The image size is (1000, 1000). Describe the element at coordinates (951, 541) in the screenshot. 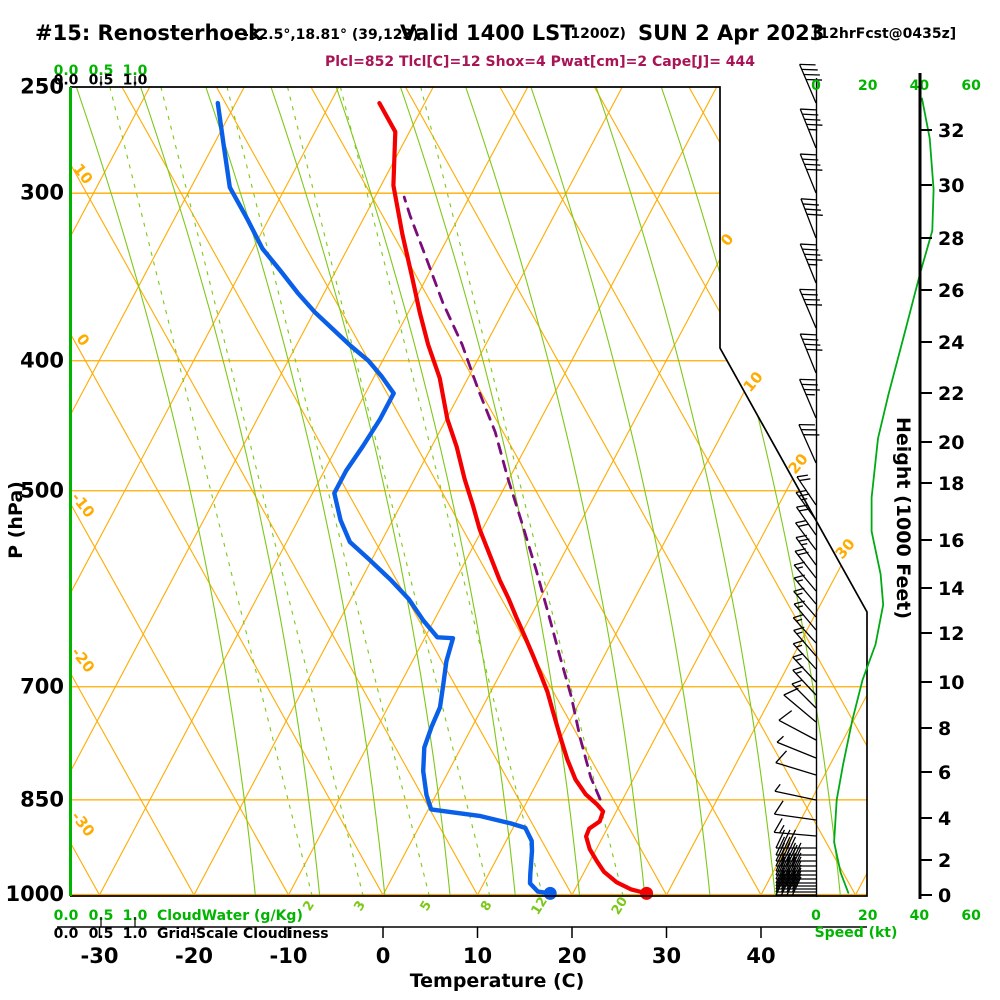

I see `svg-text: 16` at that location.